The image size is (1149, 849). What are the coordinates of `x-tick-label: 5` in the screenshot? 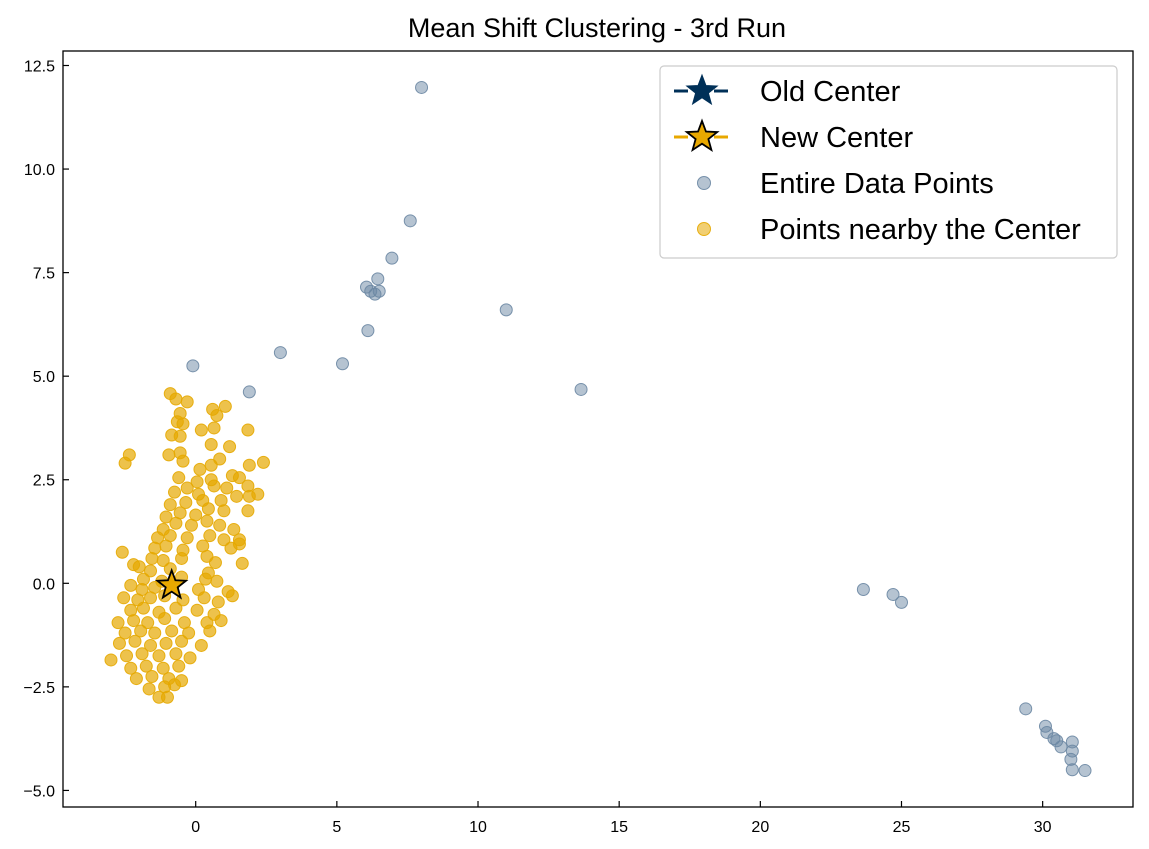 It's located at (336, 827).